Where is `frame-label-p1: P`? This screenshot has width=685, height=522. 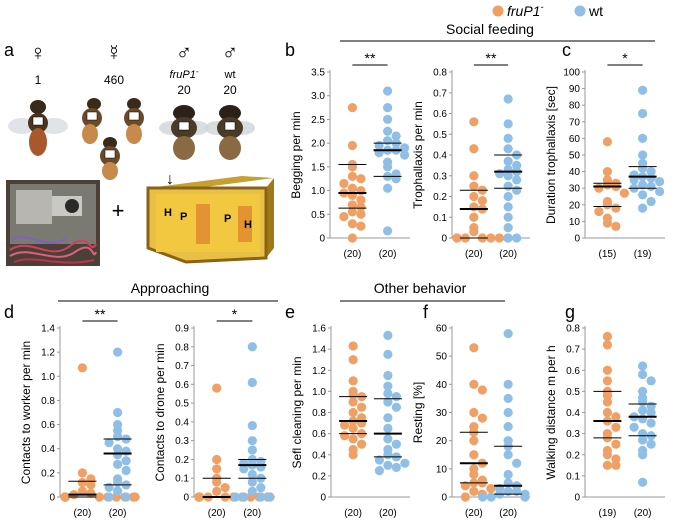 frame-label-p1: P is located at coordinates (183, 217).